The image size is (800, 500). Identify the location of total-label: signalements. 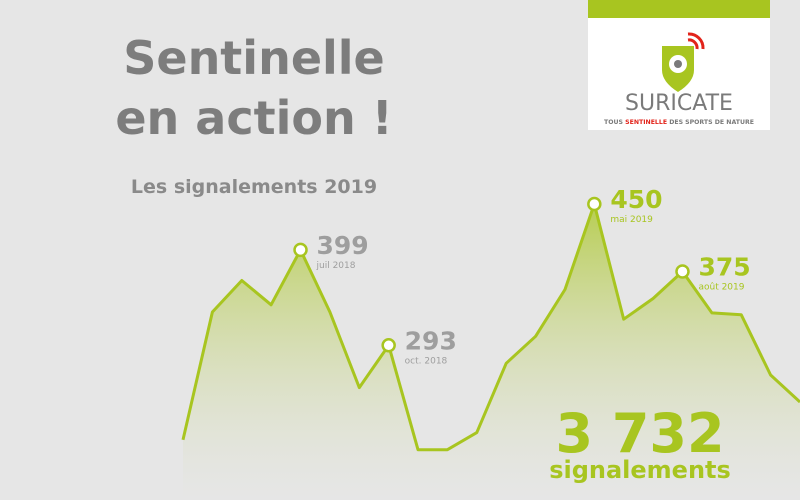
(640, 470).